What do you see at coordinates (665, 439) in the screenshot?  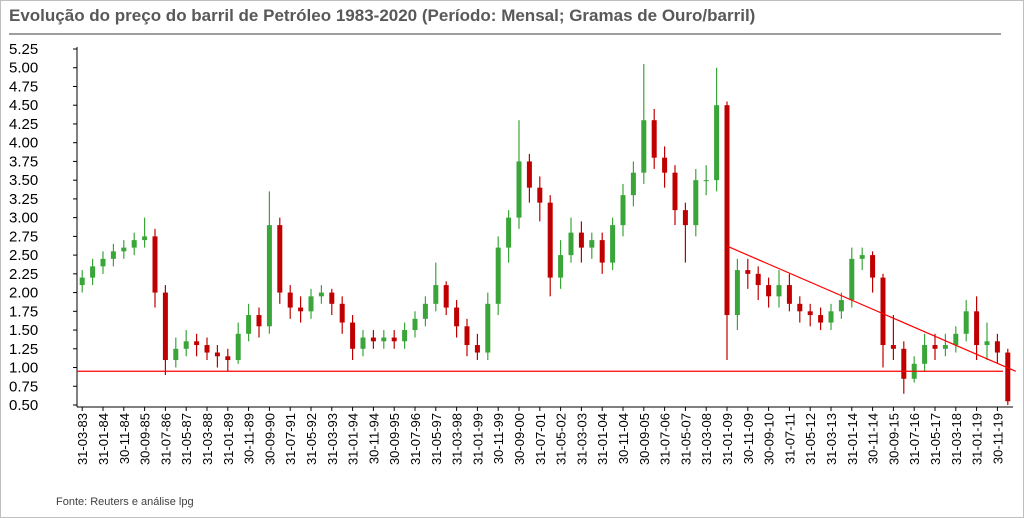 I see `x-tick-label: 31-07-06` at bounding box center [665, 439].